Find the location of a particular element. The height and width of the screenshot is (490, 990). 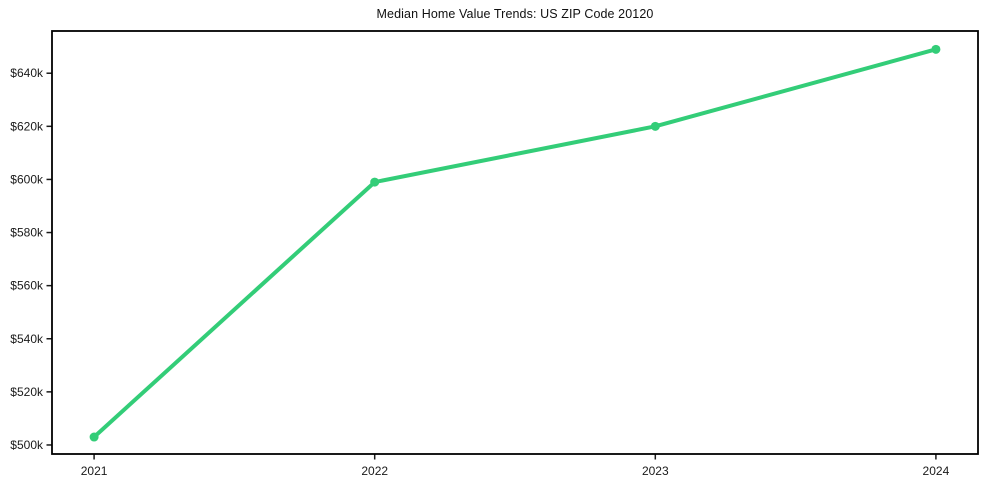

y-tick-label: $600k is located at coordinates (27, 179).